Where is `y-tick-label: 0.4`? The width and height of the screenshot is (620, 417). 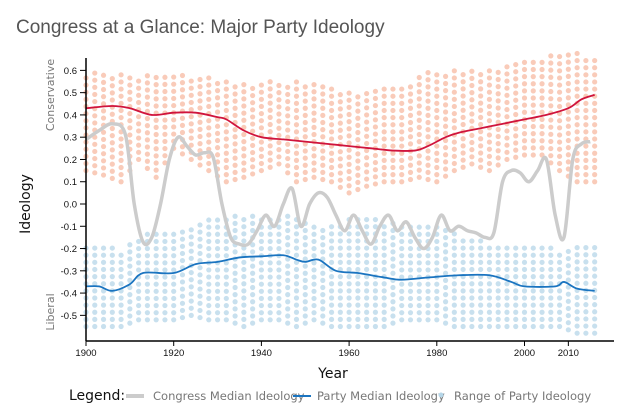 y-tick-label: 0.4 is located at coordinates (70, 115).